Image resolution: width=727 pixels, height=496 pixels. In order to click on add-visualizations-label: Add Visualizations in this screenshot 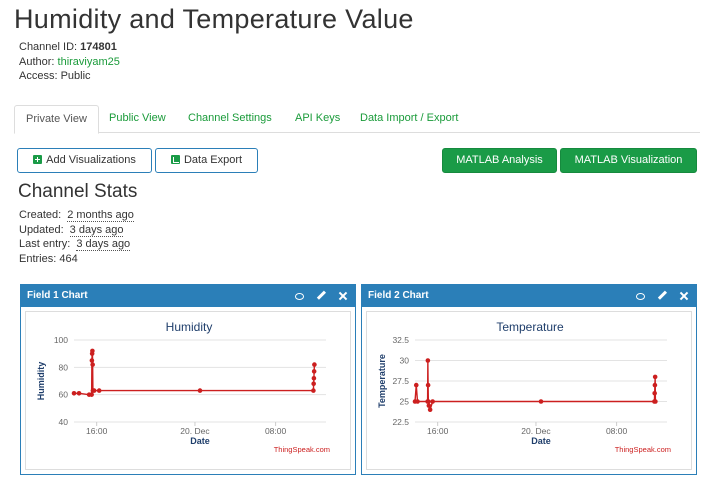, I will do `click(91, 160)`.